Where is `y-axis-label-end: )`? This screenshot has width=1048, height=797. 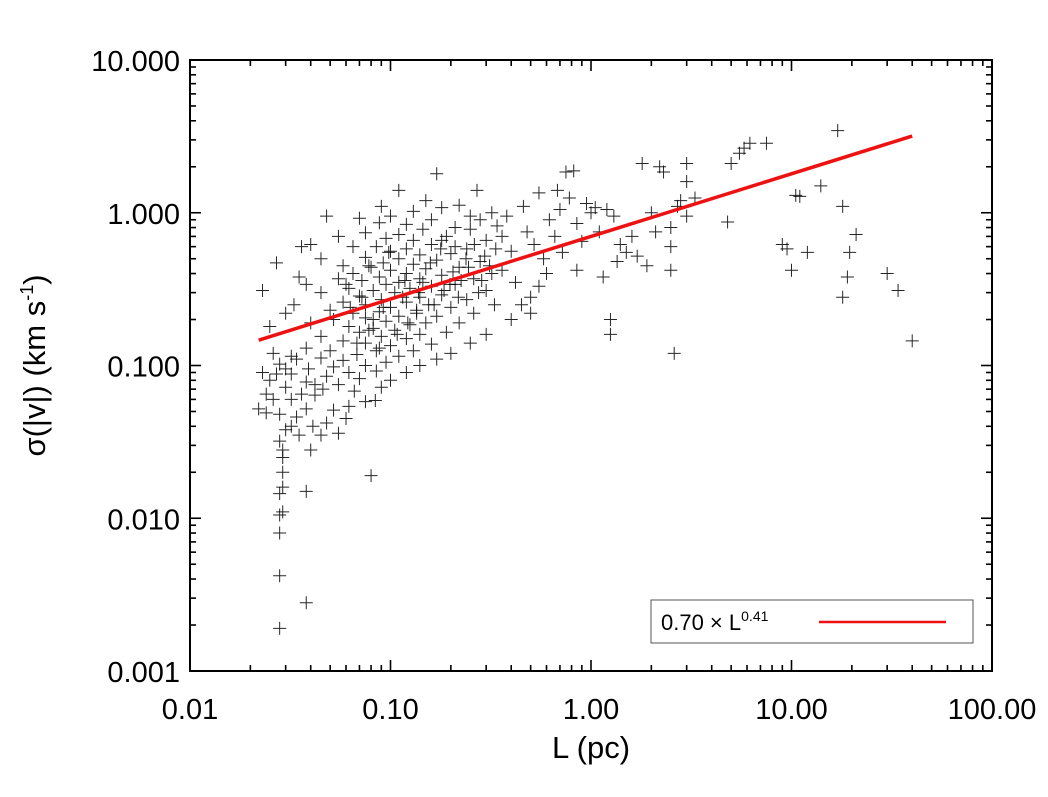 y-axis-label-end: ) is located at coordinates (34, 279).